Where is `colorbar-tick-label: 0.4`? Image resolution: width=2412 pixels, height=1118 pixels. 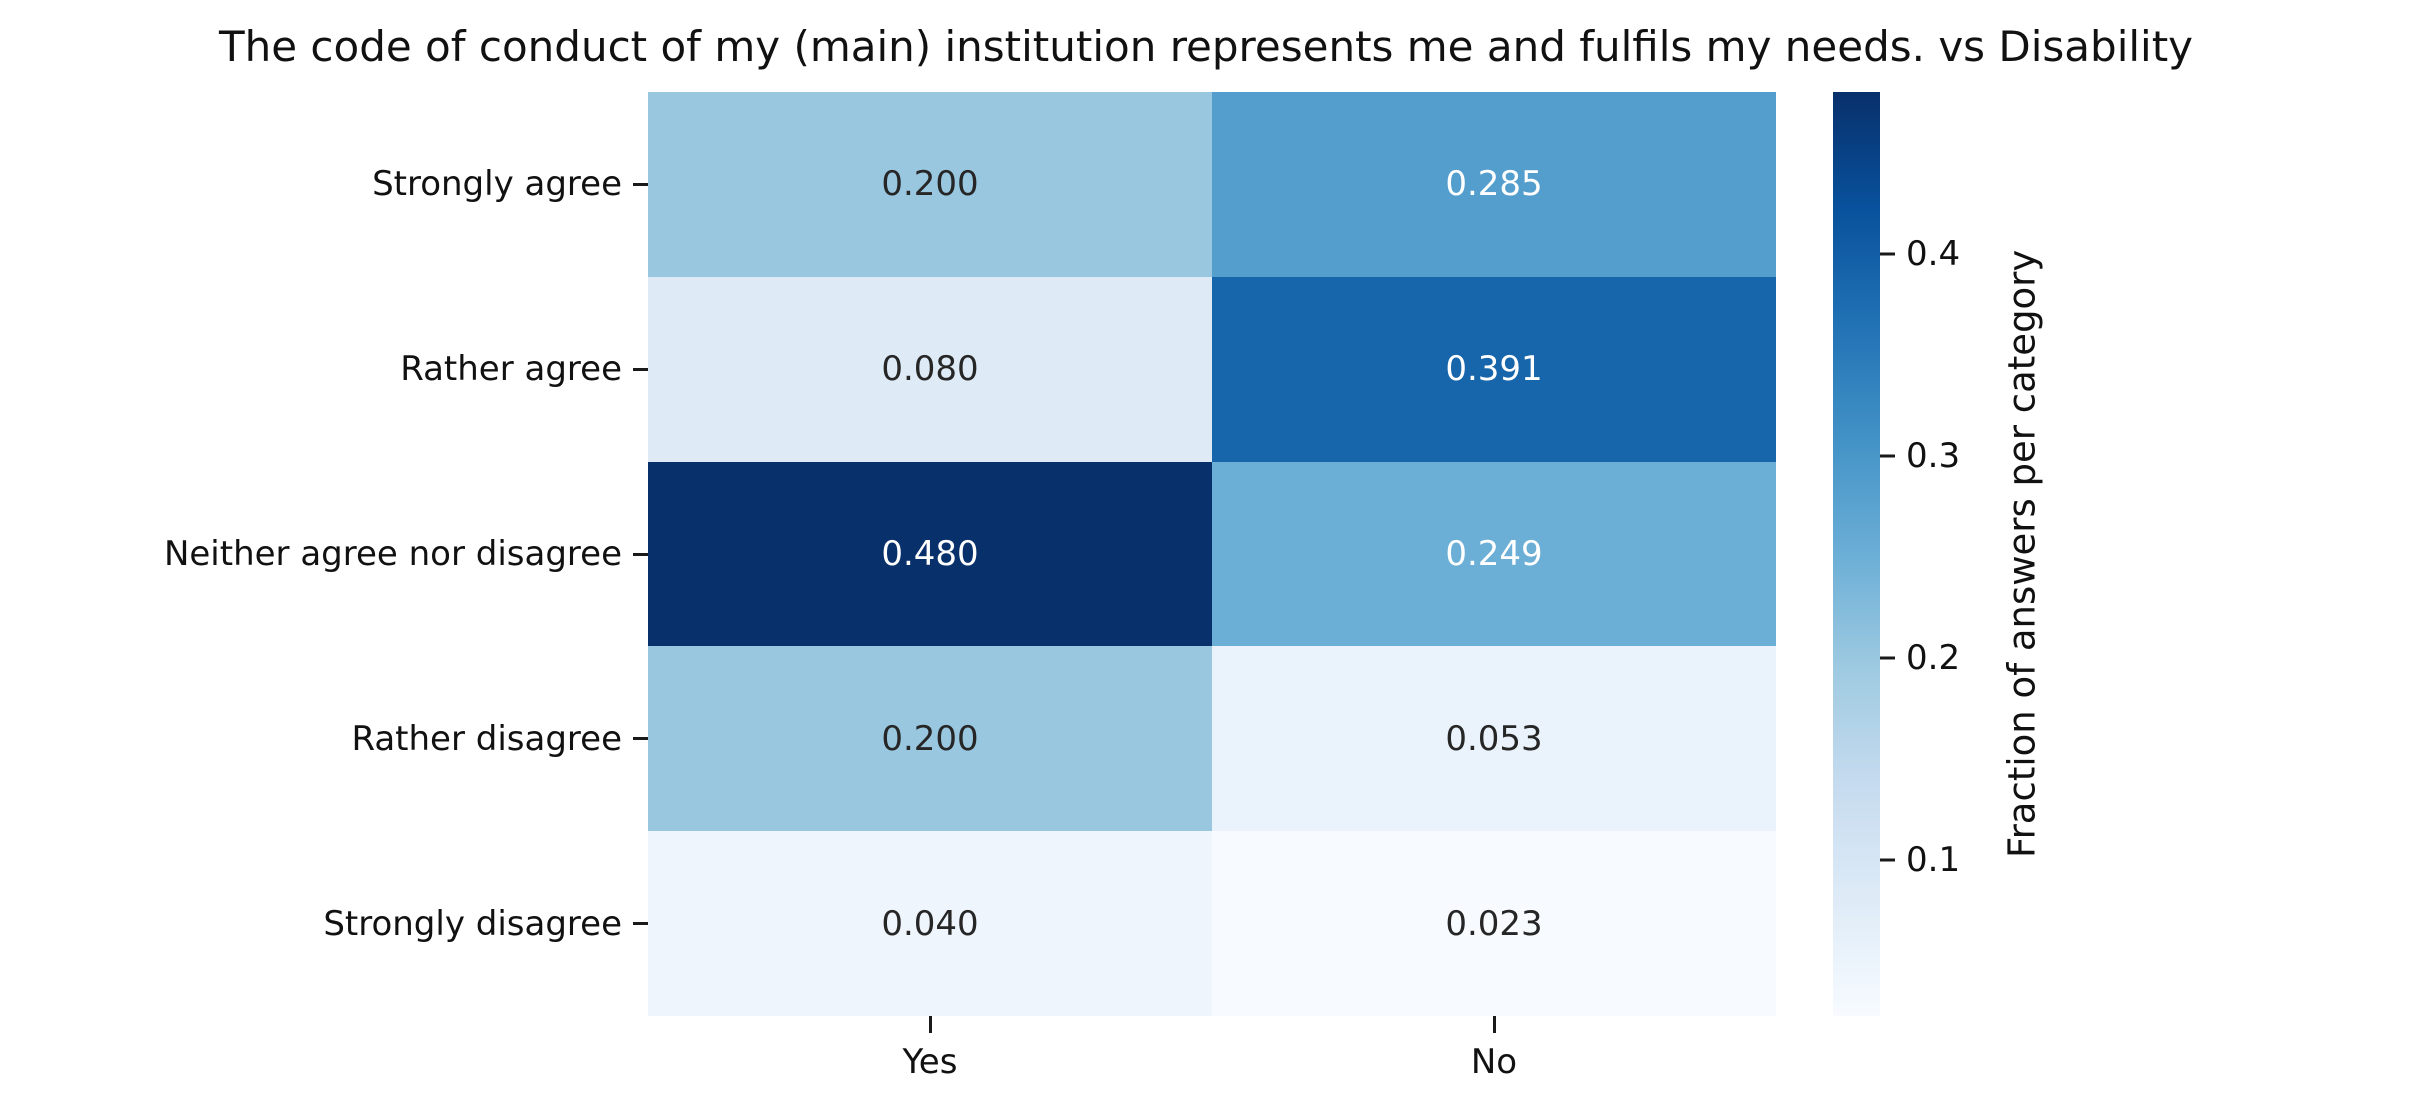 colorbar-tick-label: 0.4 is located at coordinates (1933, 253).